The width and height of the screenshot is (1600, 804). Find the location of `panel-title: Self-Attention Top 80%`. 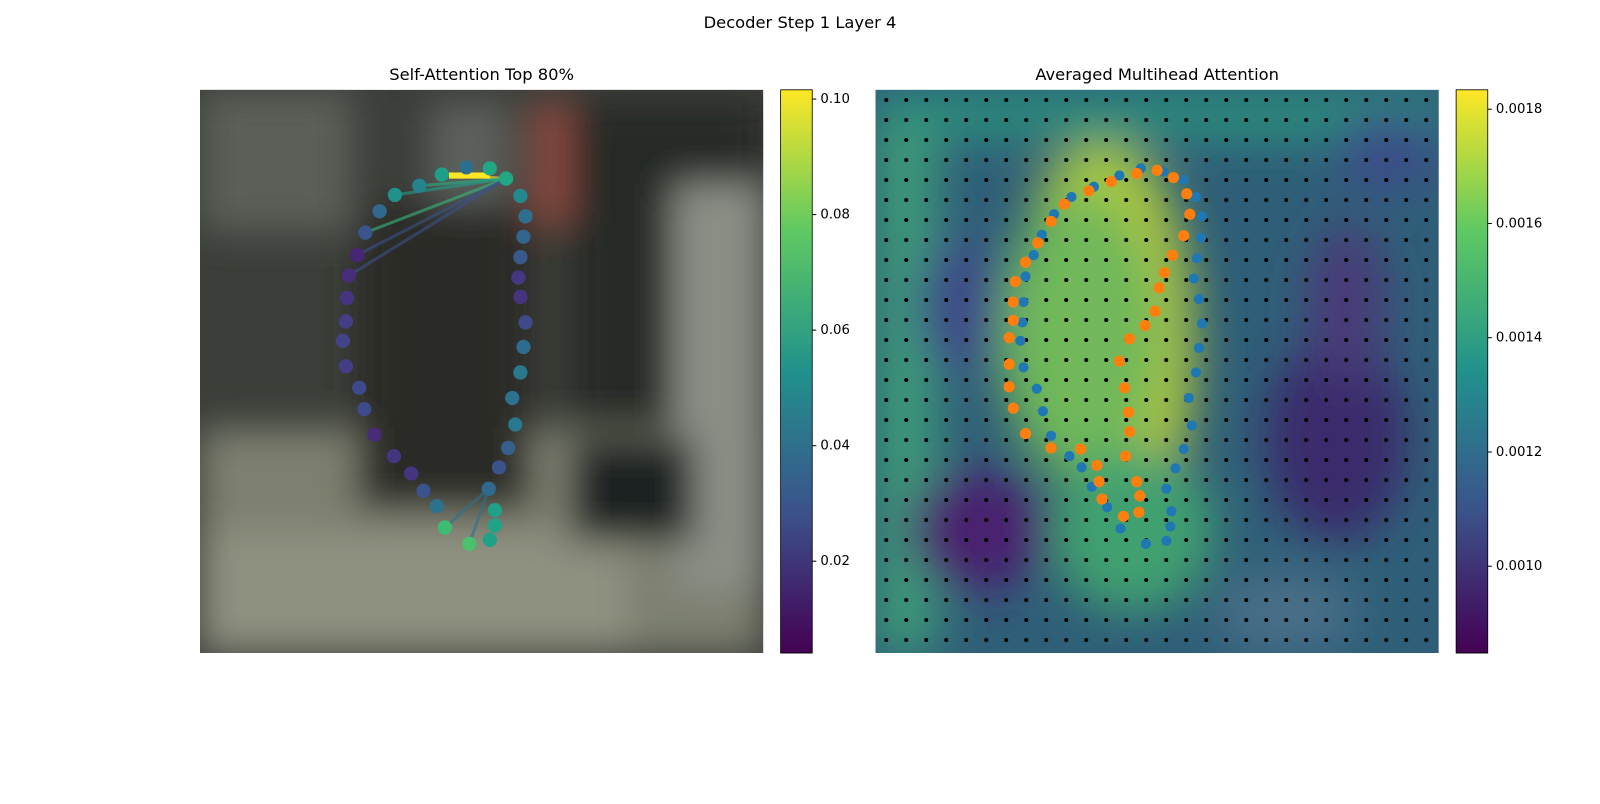

panel-title: Self-Attention Top 80% is located at coordinates (481, 74).